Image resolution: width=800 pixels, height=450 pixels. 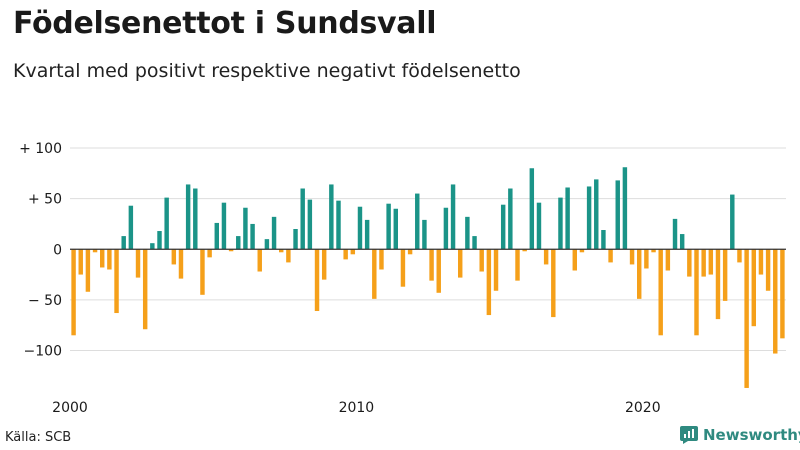 I want to click on y-tick-label: 0, so click(x=57, y=250).